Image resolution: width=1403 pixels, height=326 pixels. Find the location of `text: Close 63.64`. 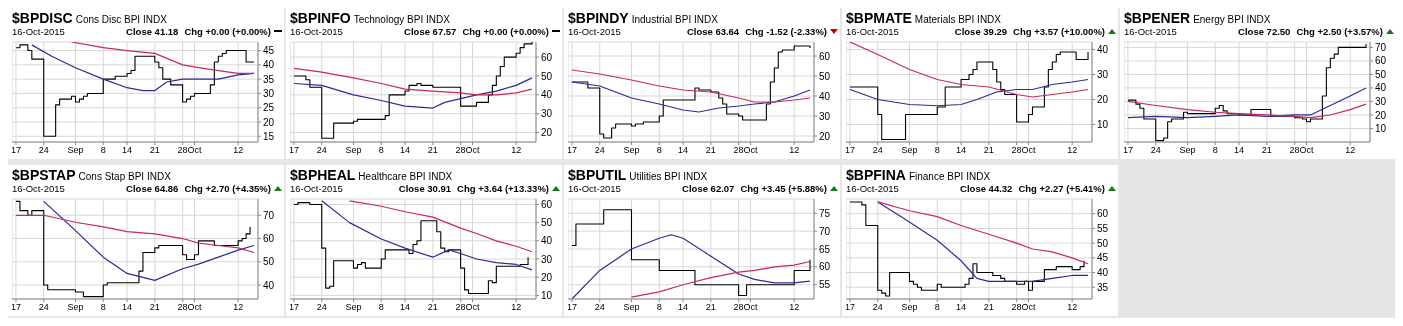

text: Close 63.64 is located at coordinates (713, 31).